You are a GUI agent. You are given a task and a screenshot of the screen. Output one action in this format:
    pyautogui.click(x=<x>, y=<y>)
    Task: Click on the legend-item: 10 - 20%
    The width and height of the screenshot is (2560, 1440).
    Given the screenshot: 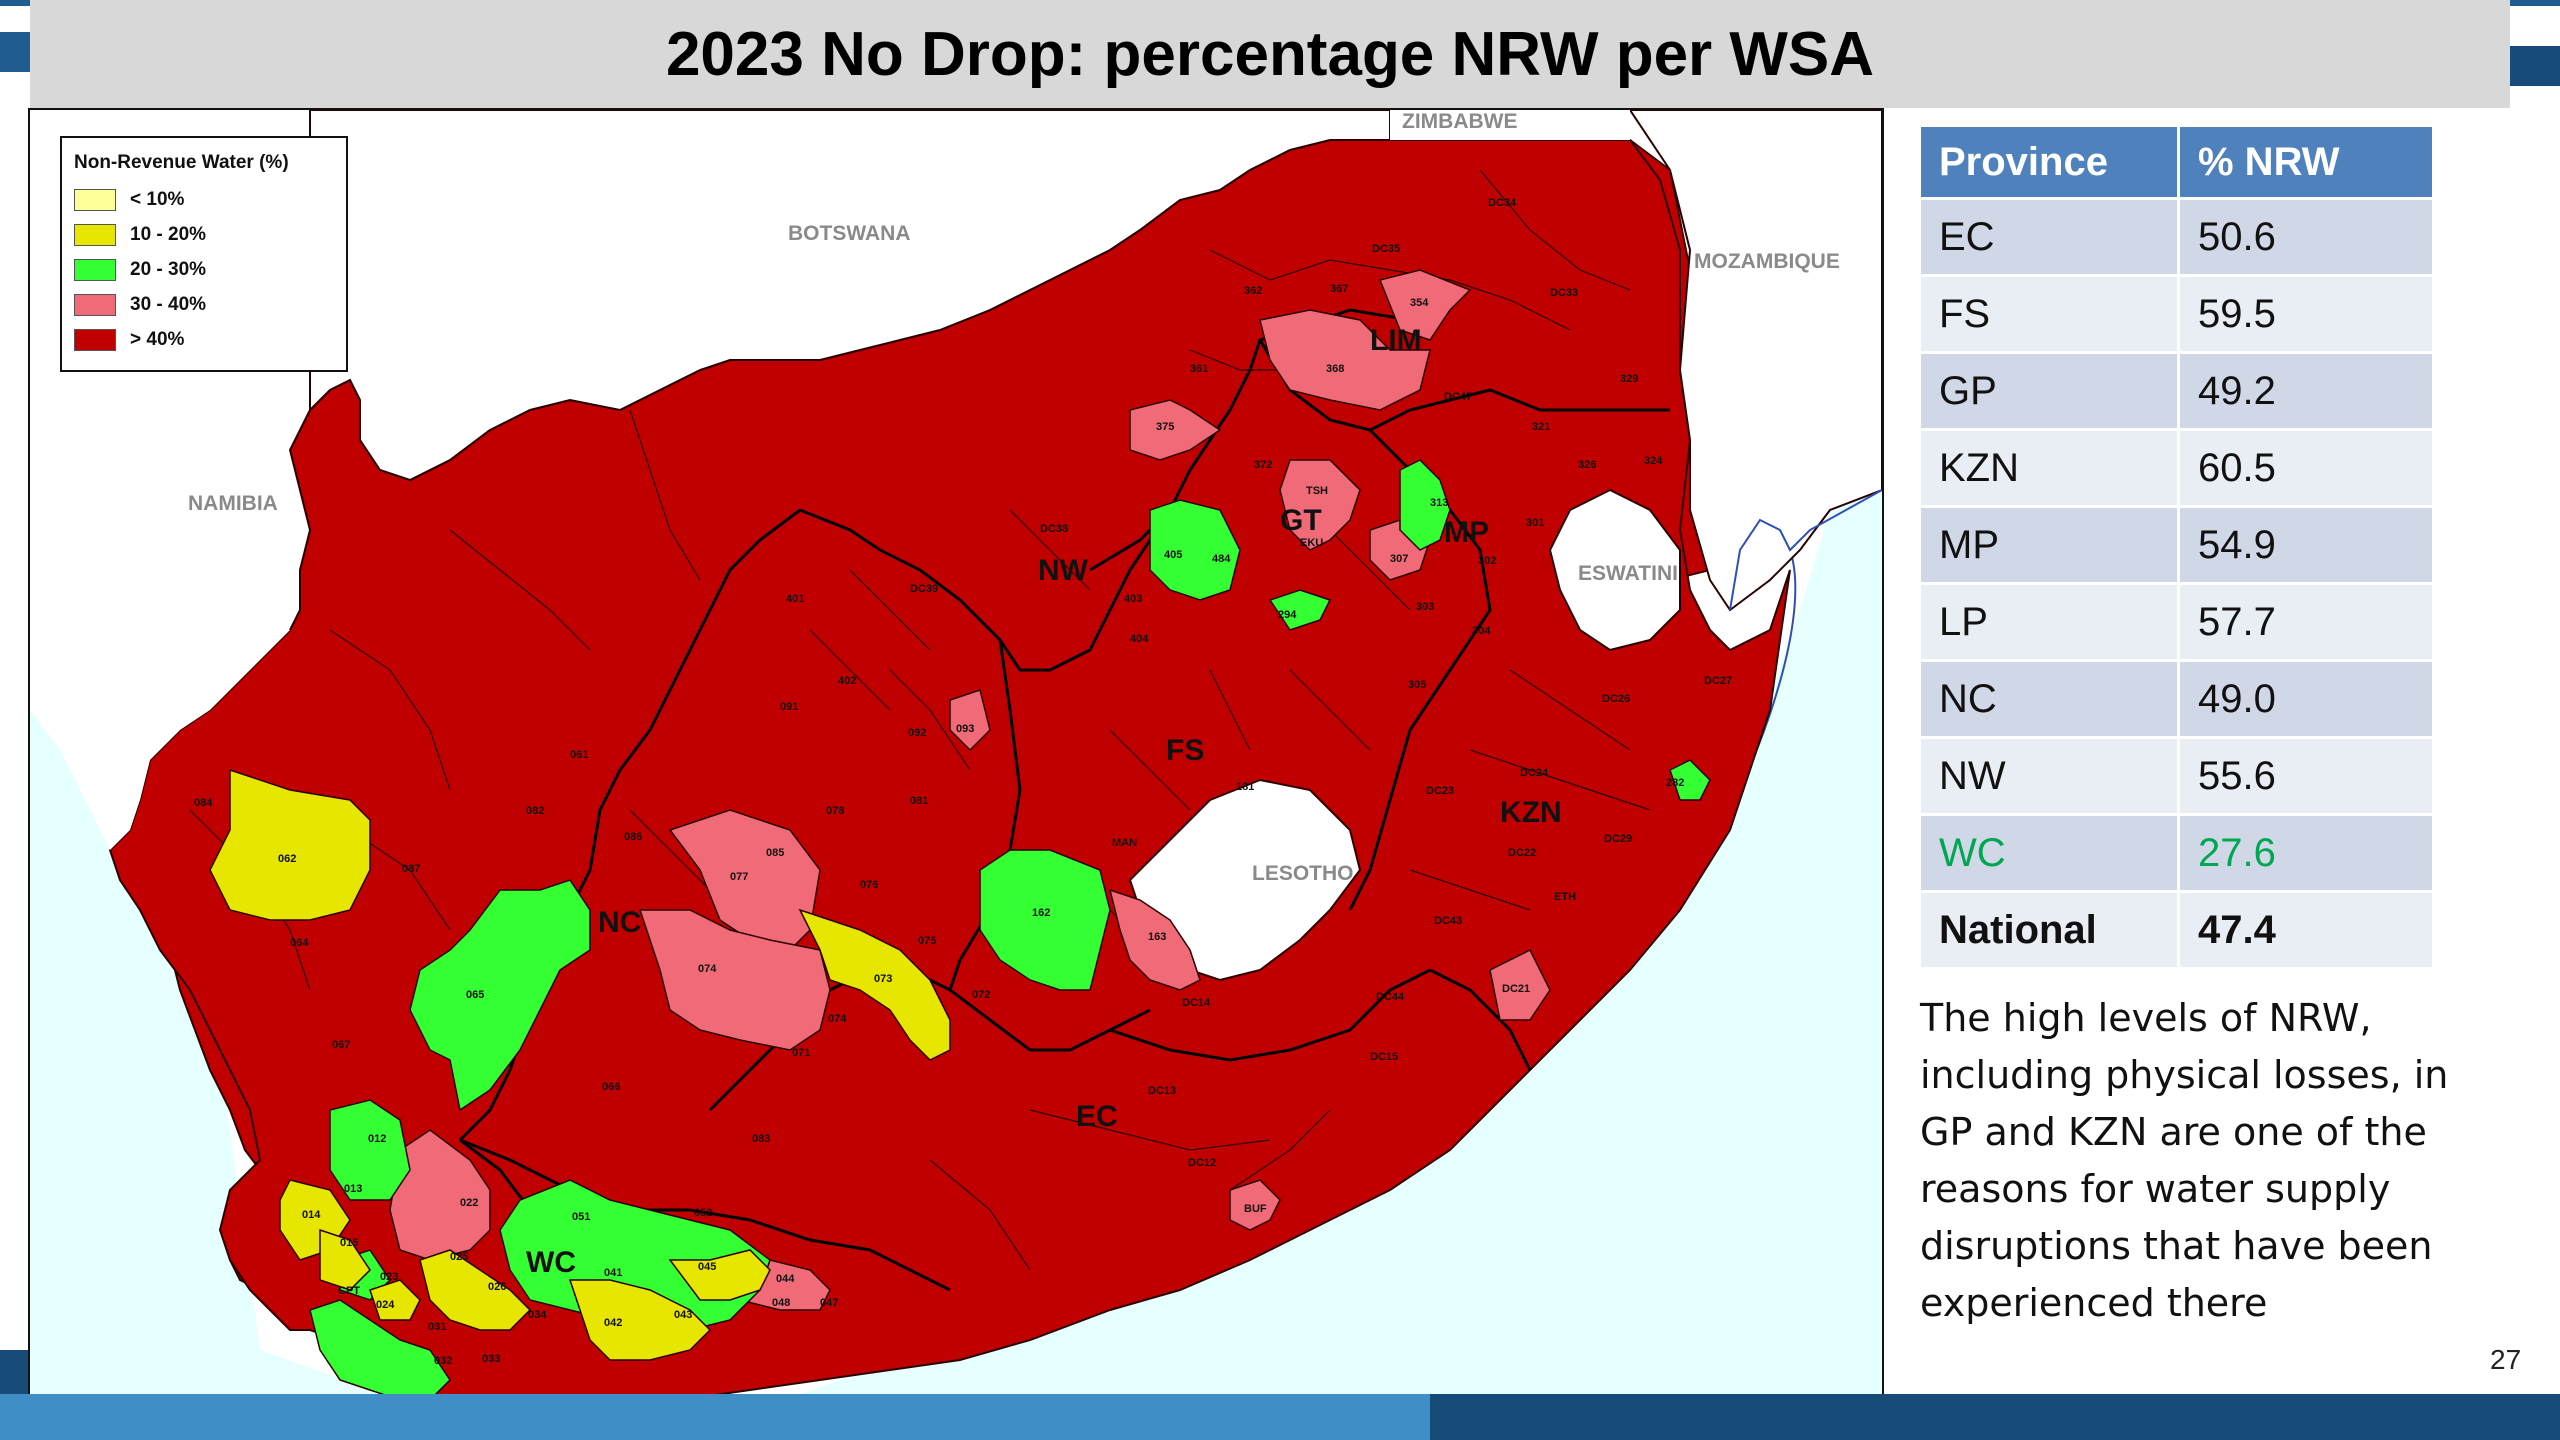 What is the action you would take?
    pyautogui.click(x=204, y=234)
    